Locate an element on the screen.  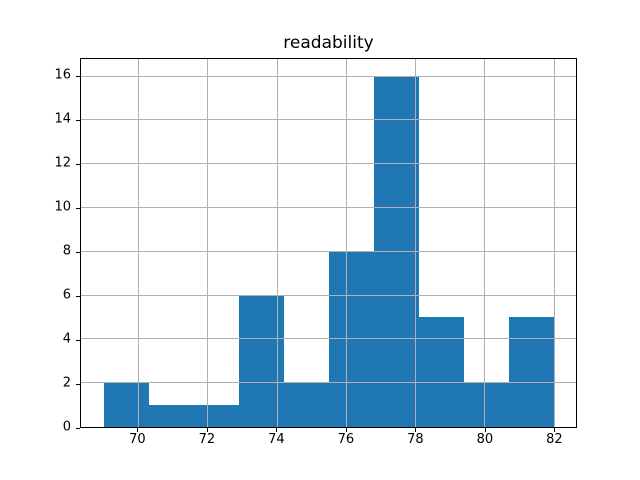
x-tick-label: 70 is located at coordinates (137, 439).